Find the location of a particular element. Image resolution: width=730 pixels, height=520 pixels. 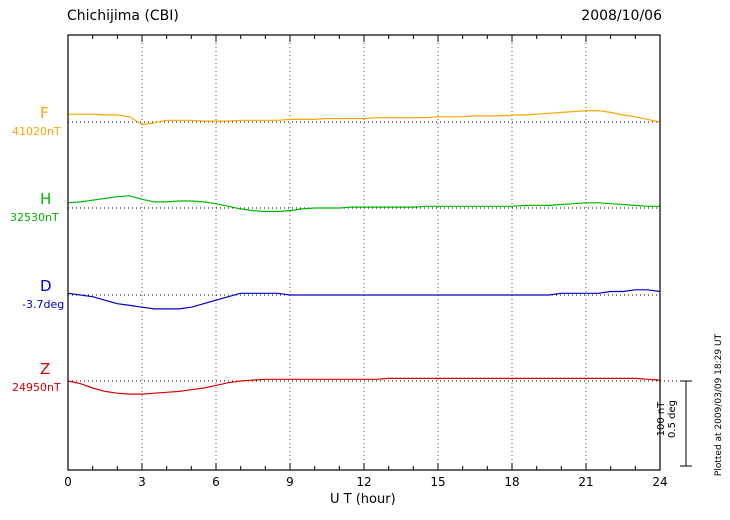

series-baseline-h: 32530nT is located at coordinates (34, 217).